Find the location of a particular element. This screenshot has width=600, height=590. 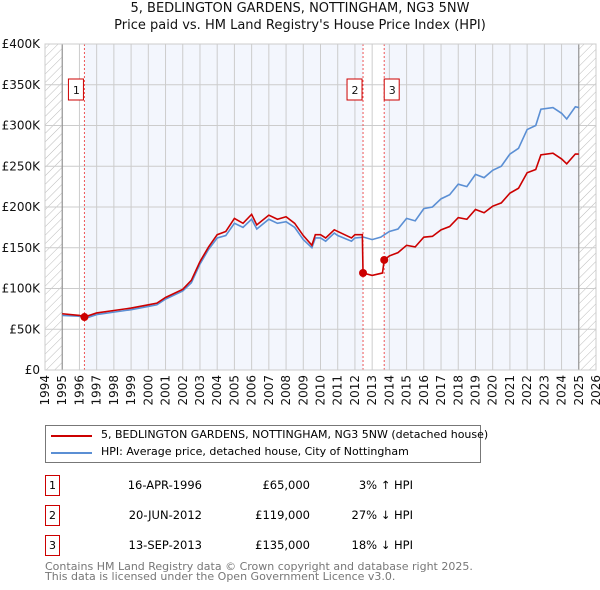

y-tick-label: £250K is located at coordinates (22, 166).